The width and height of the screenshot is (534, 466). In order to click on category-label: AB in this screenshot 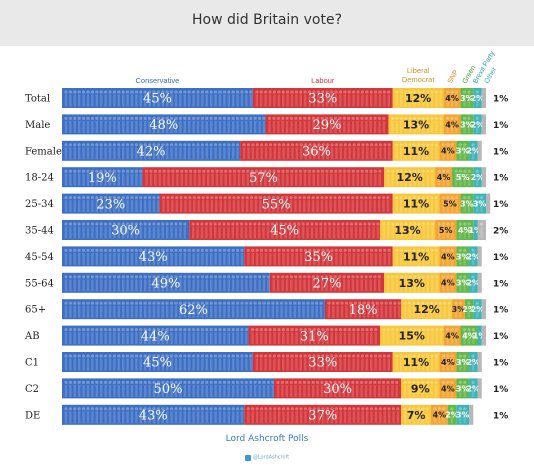, I will do `click(32, 336)`.